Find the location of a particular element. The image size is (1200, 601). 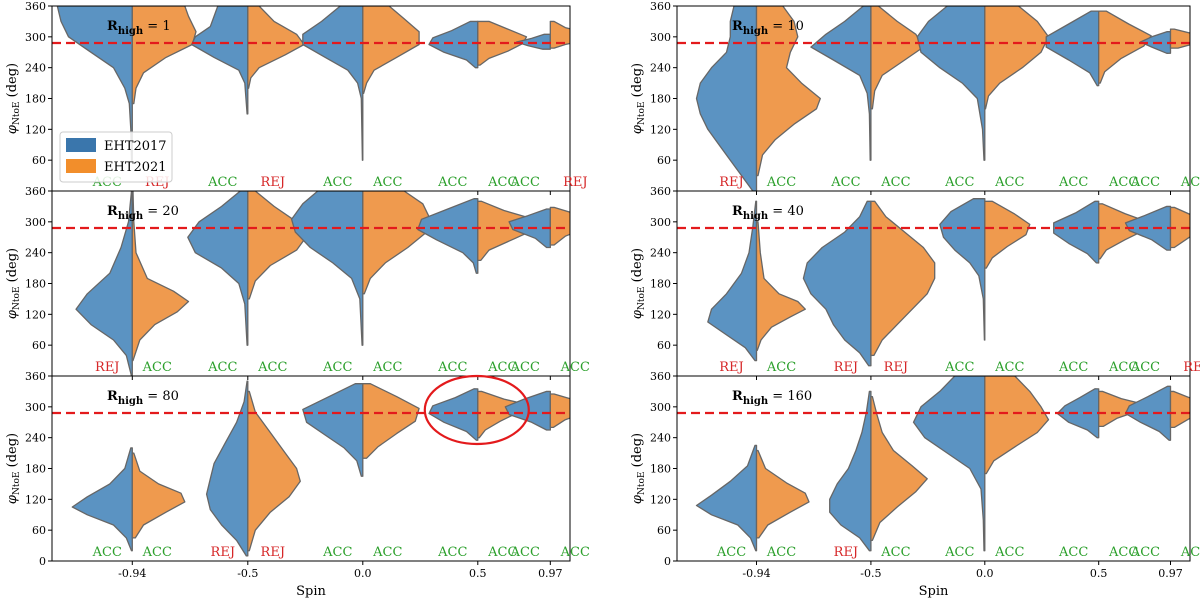

verdict--0.5-eht2017: ACC is located at coordinates (222, 182).